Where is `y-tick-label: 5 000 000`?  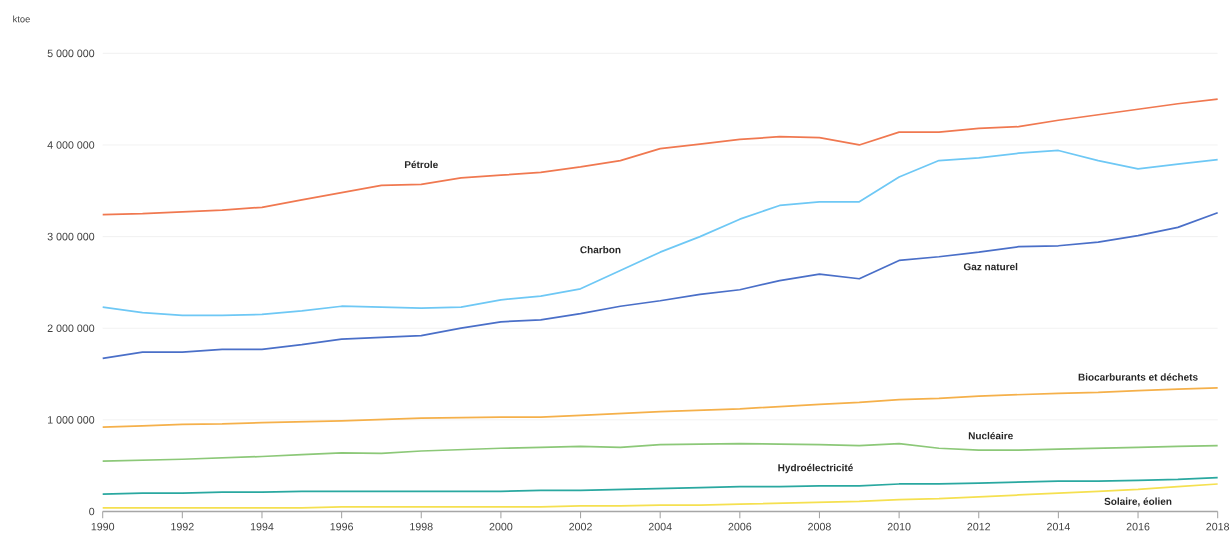
y-tick-label: 5 000 000 is located at coordinates (71, 53).